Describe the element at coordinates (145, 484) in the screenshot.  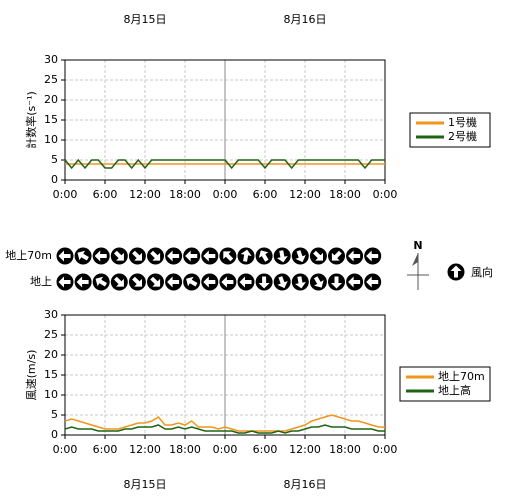
I see `date-label: 8月15日` at that location.